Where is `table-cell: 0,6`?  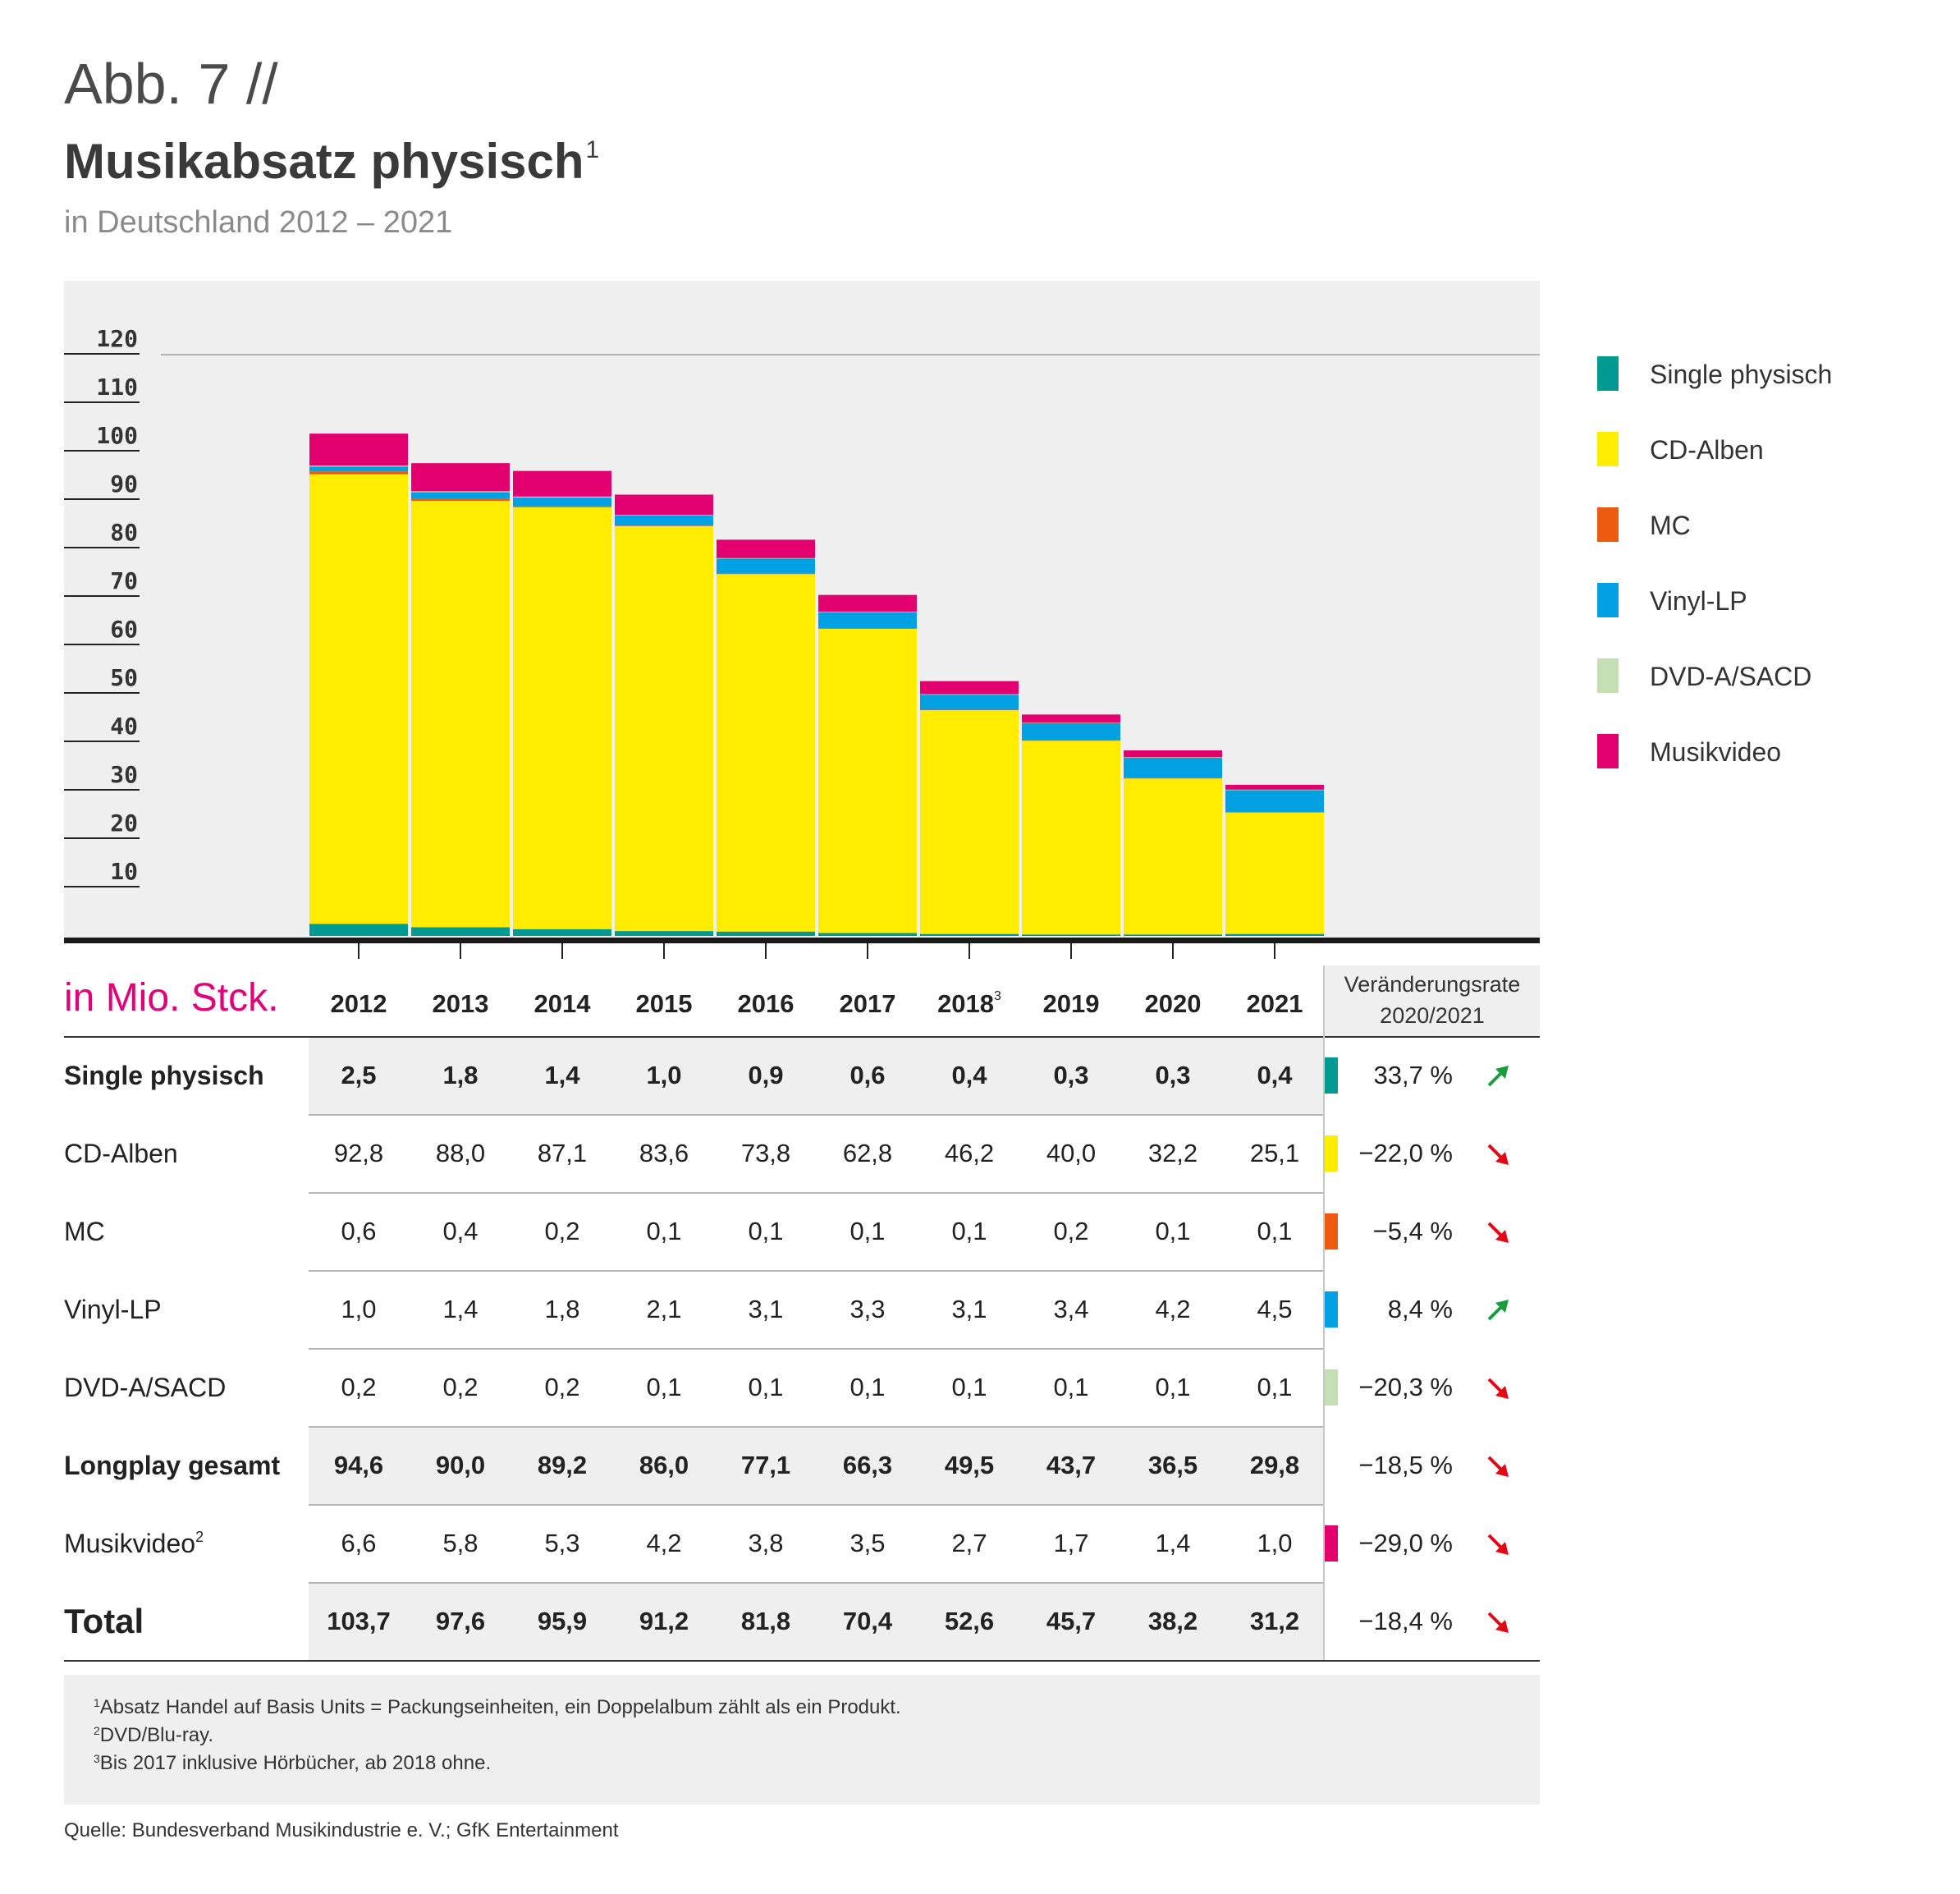
table-cell: 0,6 is located at coordinates (867, 1074).